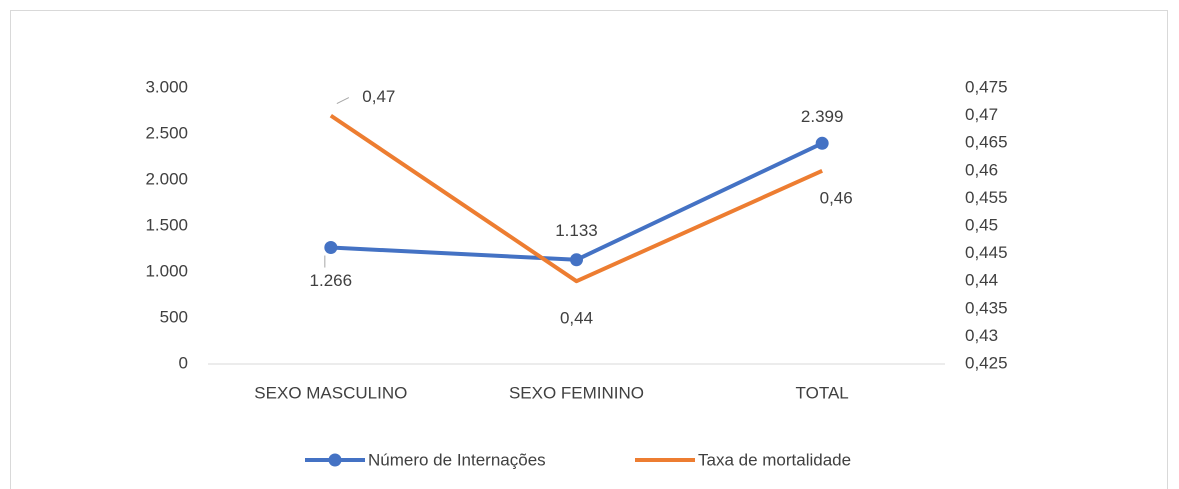 The height and width of the screenshot is (489, 1179). Describe the element at coordinates (822, 392) in the screenshot. I see `x-tick-label: TOTAL` at that location.